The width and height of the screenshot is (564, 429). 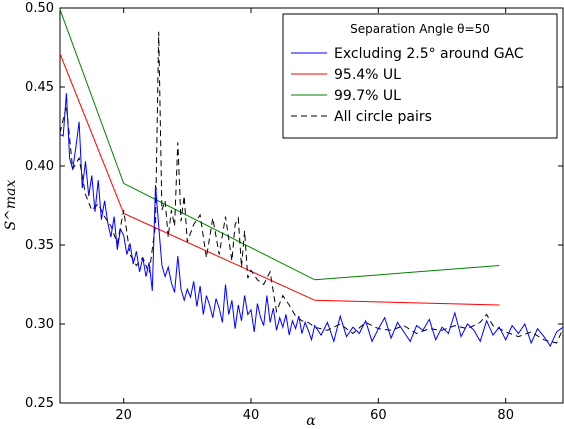 I want to click on x-tick-label: 40, so click(x=251, y=415).